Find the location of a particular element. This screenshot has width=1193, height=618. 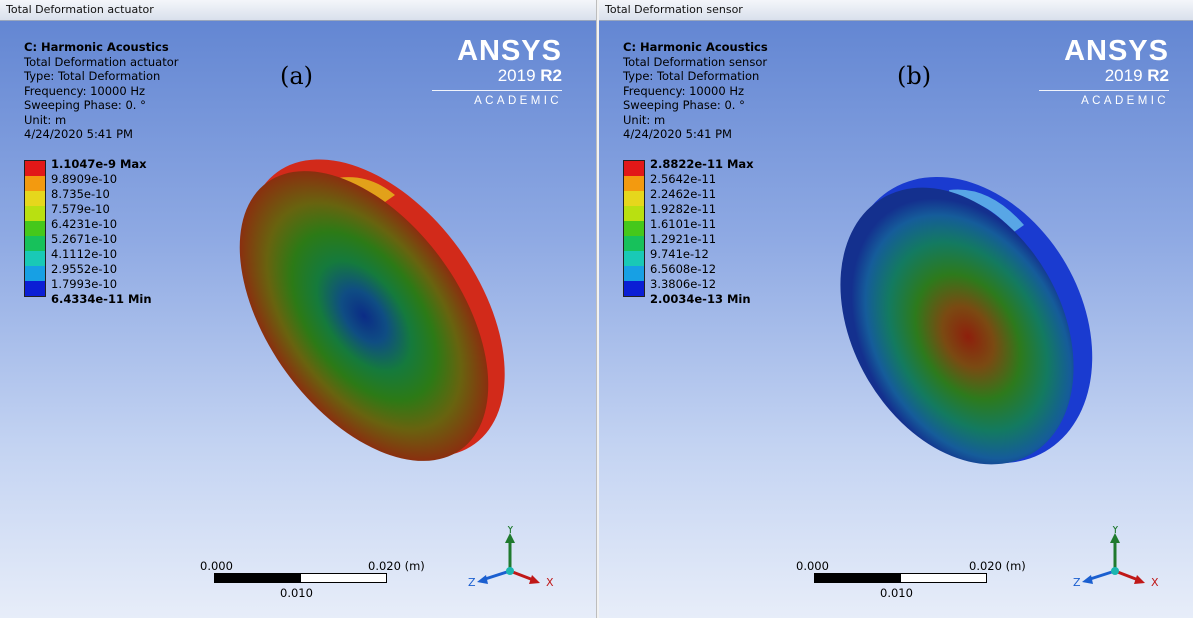

legend-value: 3.3806e-12 is located at coordinates (683, 284).